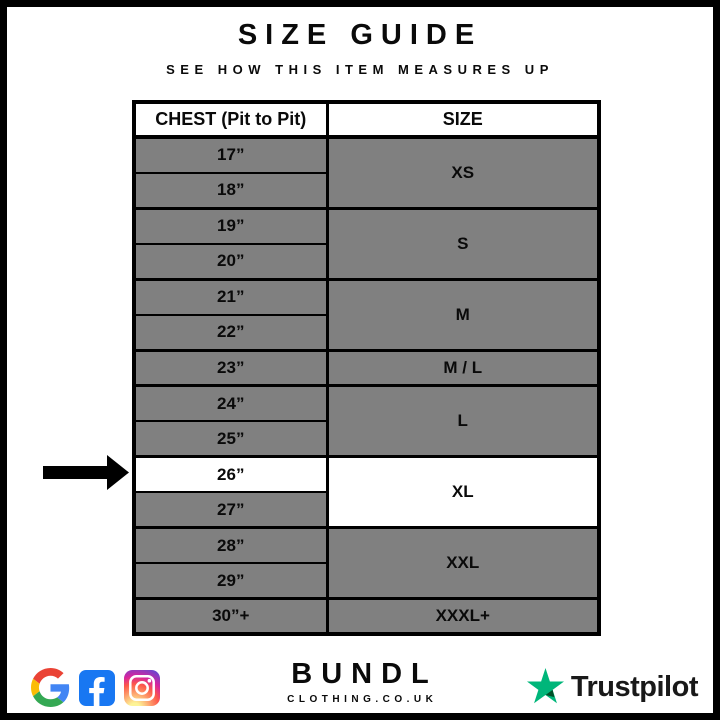 This screenshot has width=720, height=720. I want to click on size-cell: XXL, so click(463, 562).